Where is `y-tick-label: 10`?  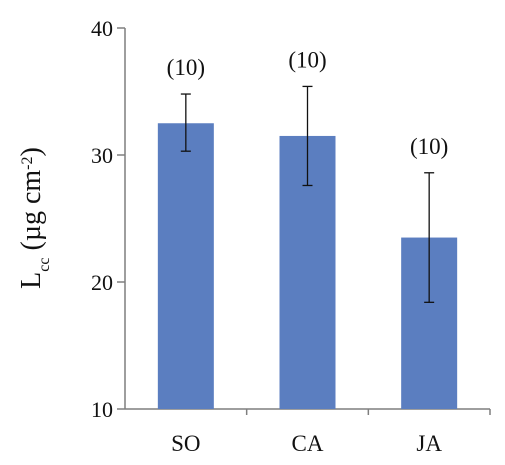 y-tick-label: 10 is located at coordinates (102, 409).